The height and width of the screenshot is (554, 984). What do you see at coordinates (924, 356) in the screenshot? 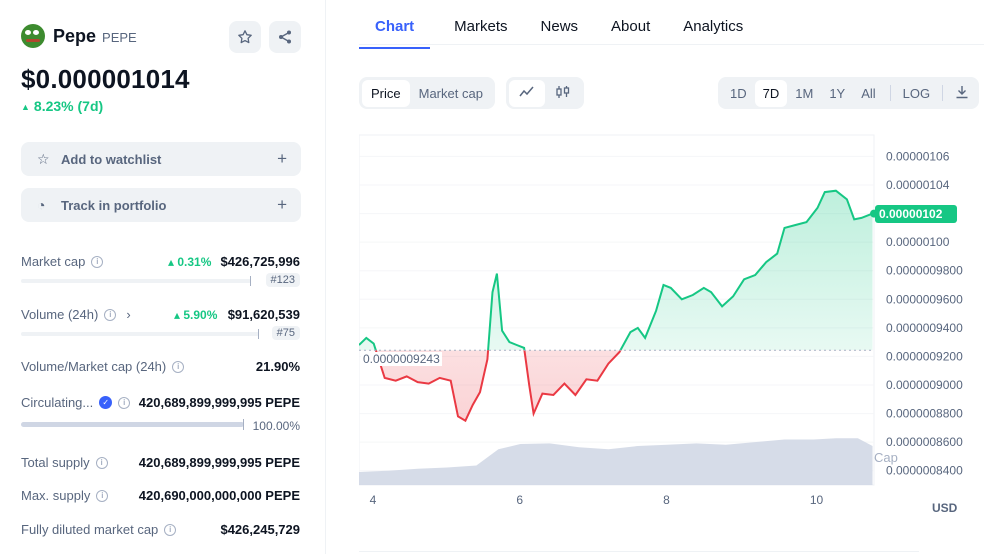
I see `y-tick-label: 0.0000009200` at bounding box center [924, 356].